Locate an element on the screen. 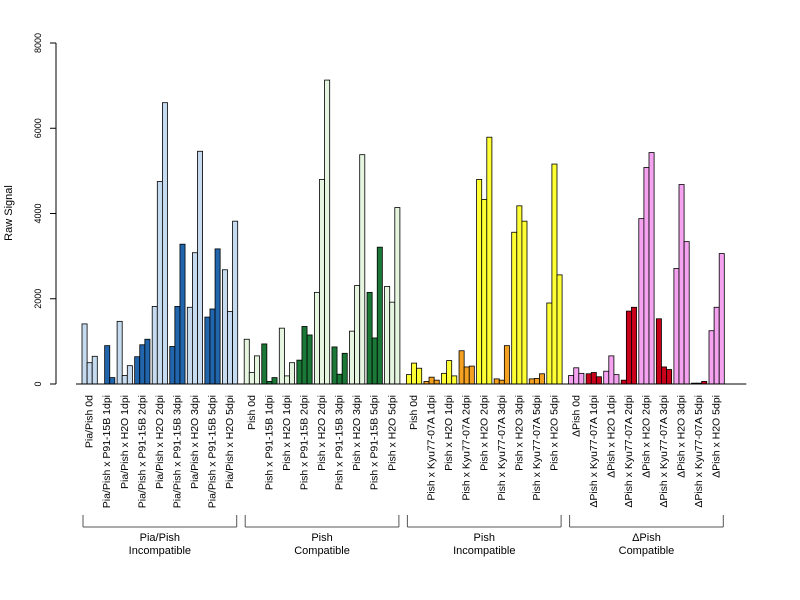 Image resolution: width=800 pixels, height=600 pixels. x-tick-label: Pish x H2O 1dpi is located at coordinates (449, 433).